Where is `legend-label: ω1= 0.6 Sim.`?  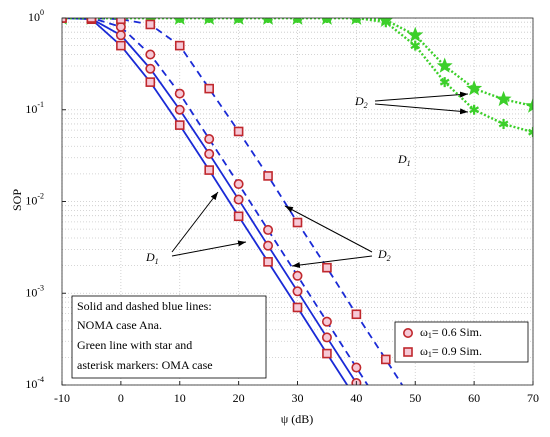 legend-label: ω1= 0.6 Sim. is located at coordinates (451, 332).